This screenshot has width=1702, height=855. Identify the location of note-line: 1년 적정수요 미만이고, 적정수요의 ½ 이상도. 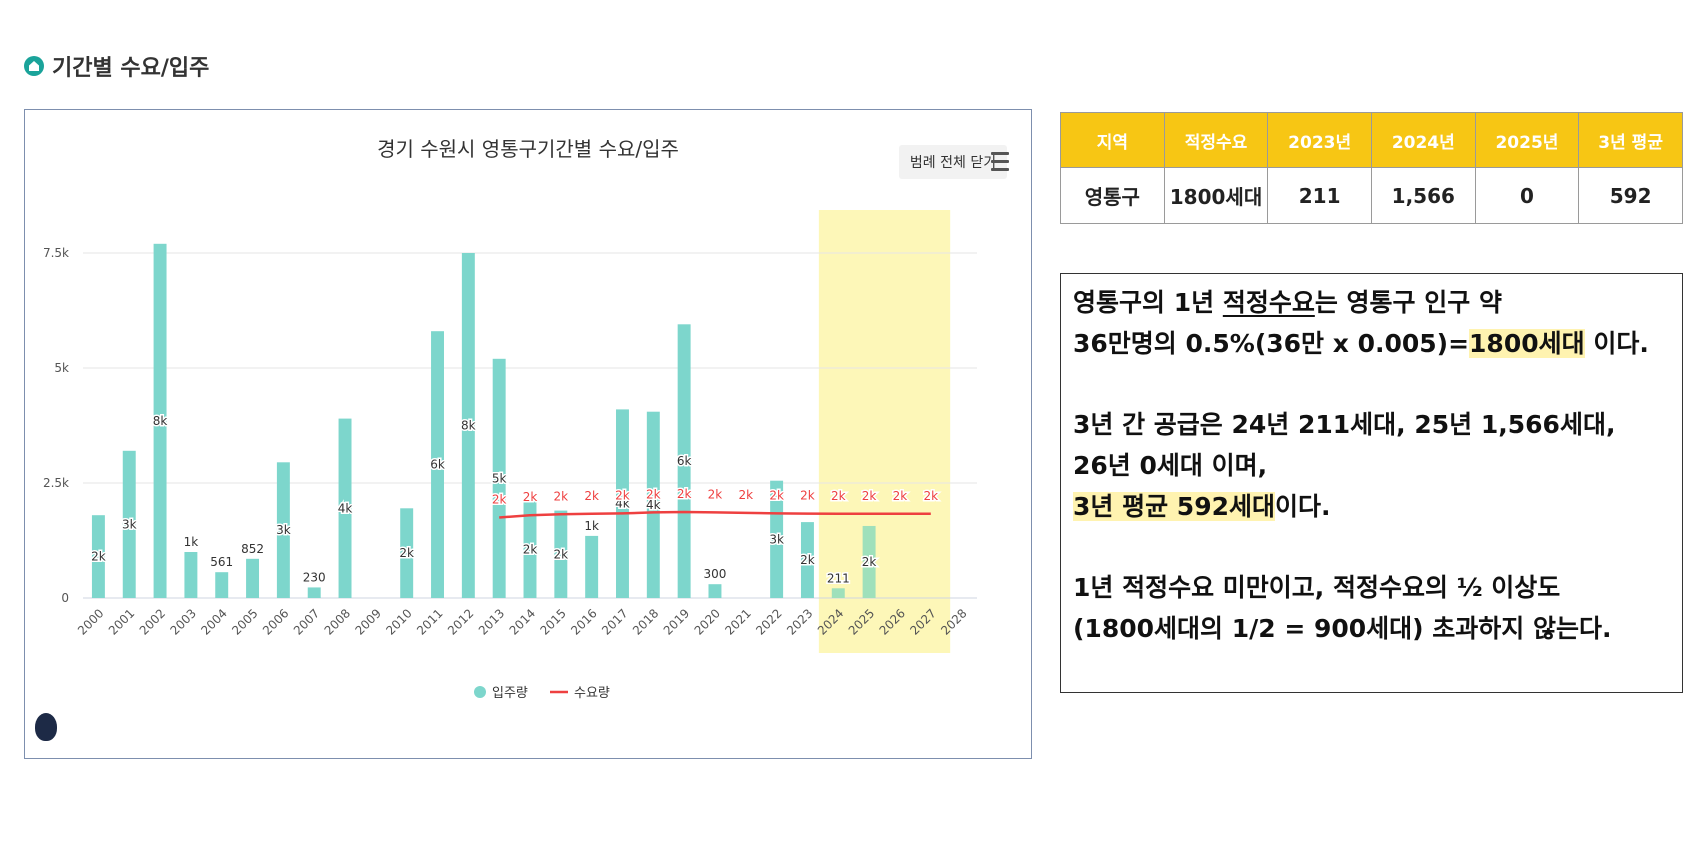
(1317, 587).